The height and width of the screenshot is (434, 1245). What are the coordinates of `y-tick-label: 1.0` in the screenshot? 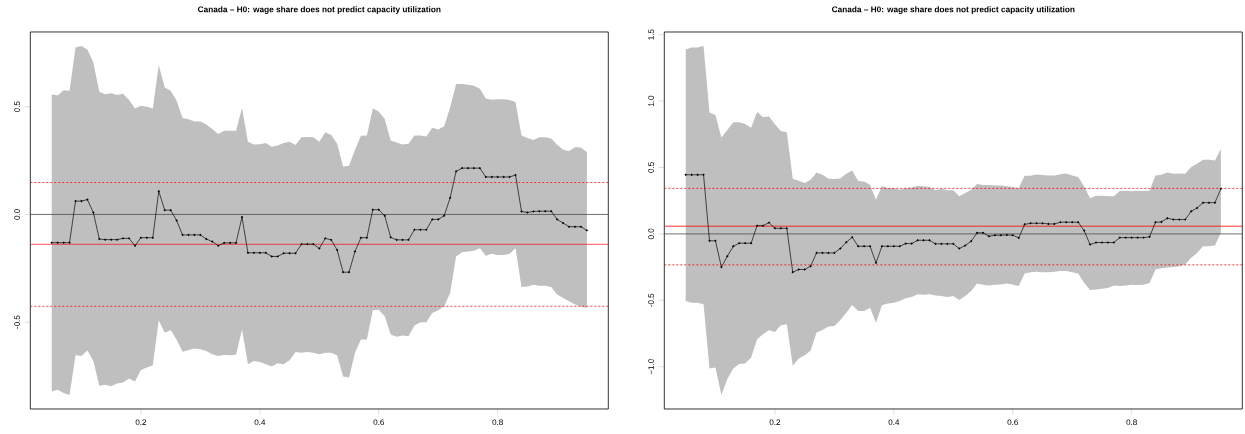 It's located at (651, 101).